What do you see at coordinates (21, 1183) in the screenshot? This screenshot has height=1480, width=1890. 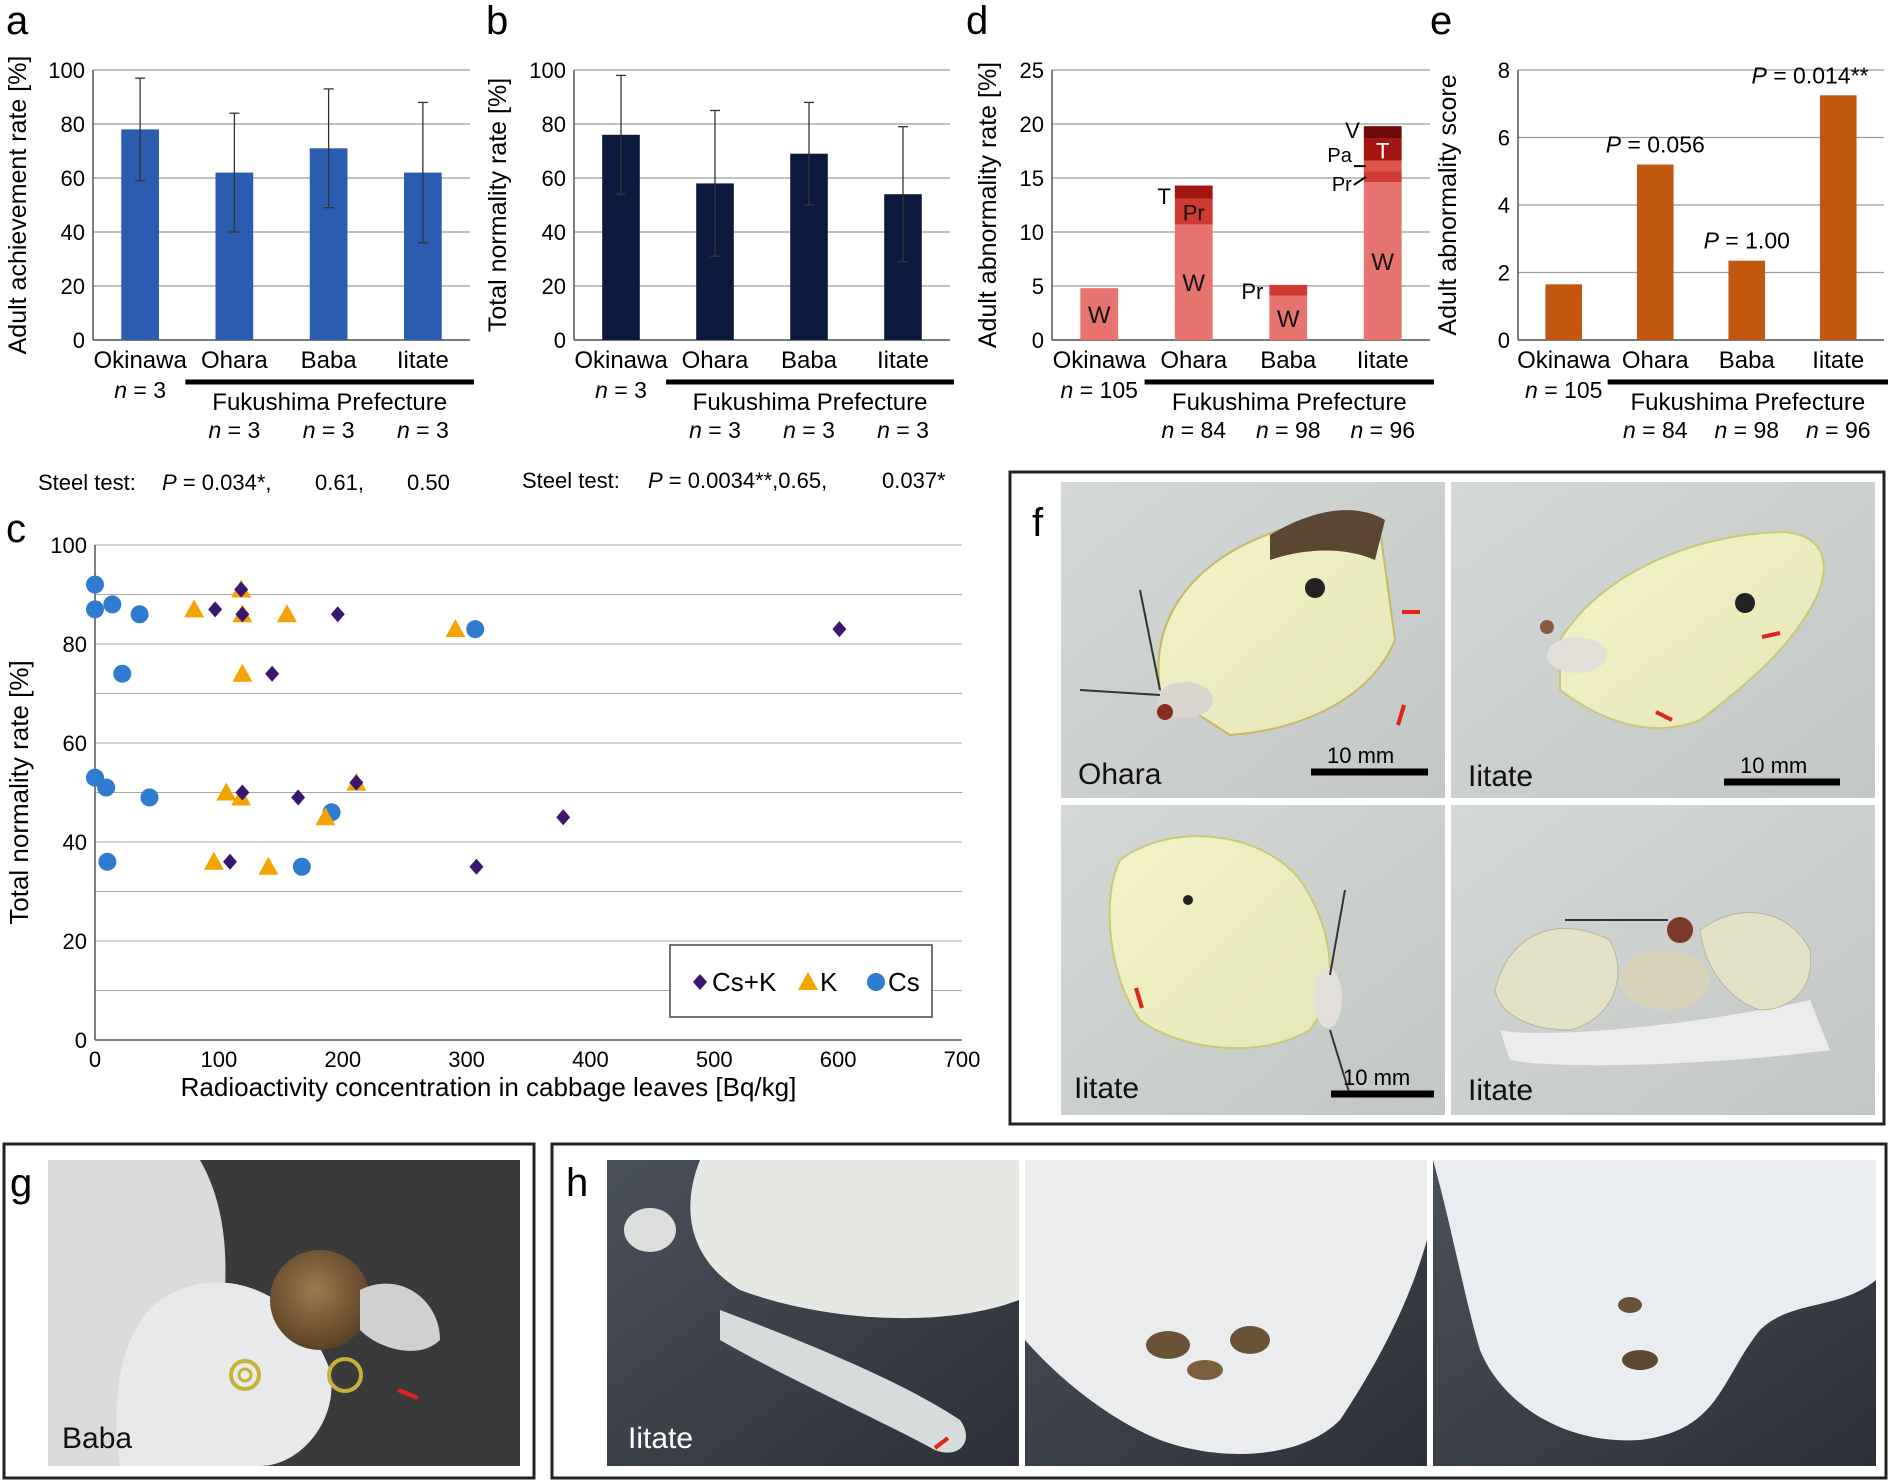 I see `panel-label-g: g` at bounding box center [21, 1183].